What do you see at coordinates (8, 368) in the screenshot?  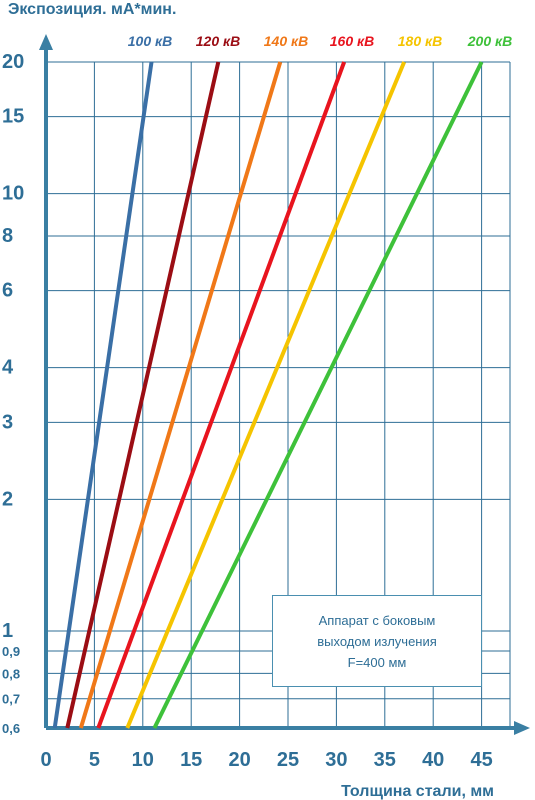 I see `y-tick-label: 4` at bounding box center [8, 368].